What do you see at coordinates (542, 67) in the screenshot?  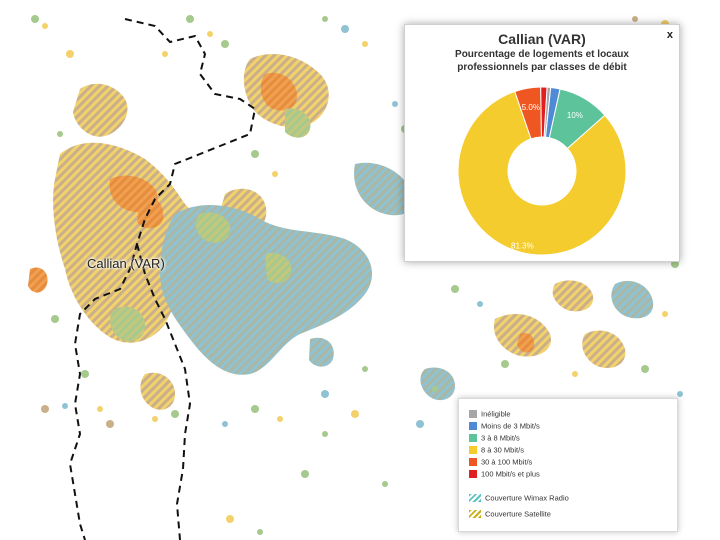 I see `popup-subtitle-line2: professionnels par classes de débit` at bounding box center [542, 67].